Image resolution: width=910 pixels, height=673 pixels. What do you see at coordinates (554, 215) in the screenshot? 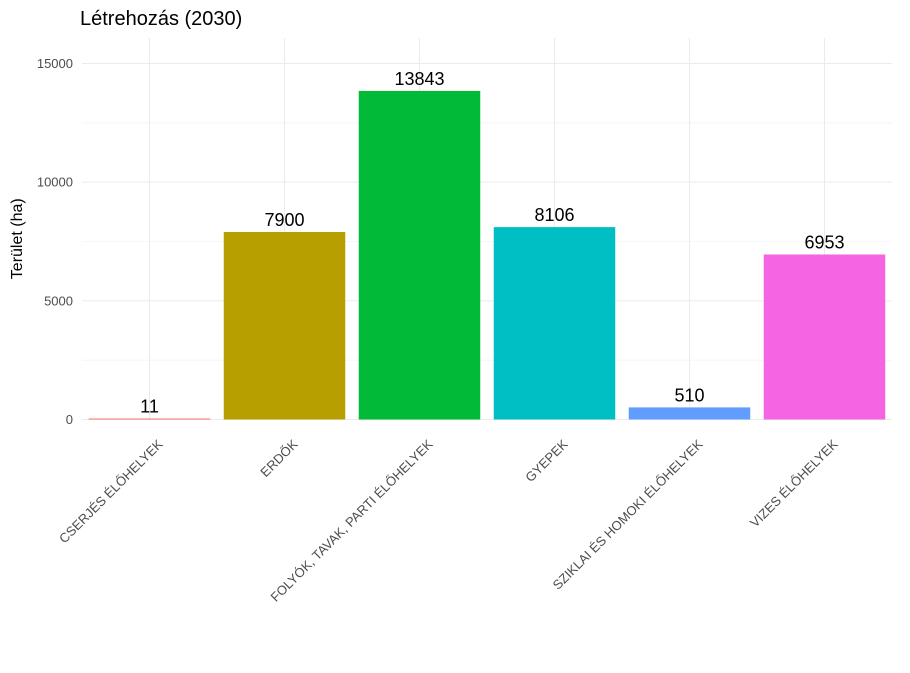
I see `data-label: 8106` at bounding box center [554, 215].